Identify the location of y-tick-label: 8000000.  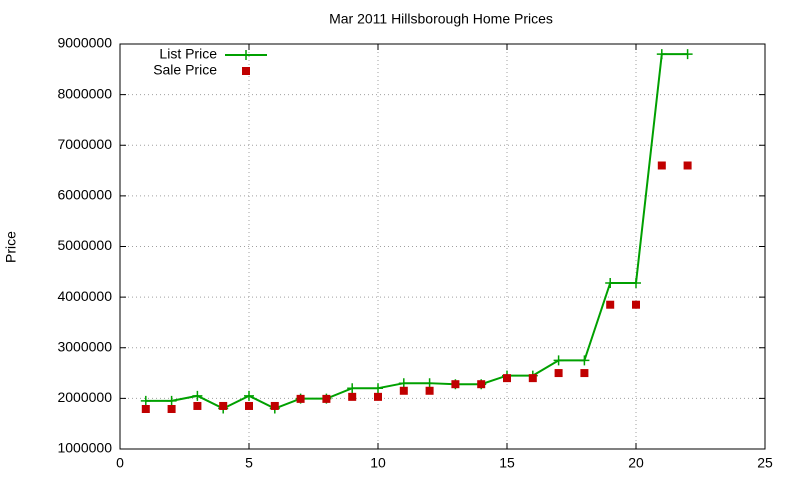
(84, 93).